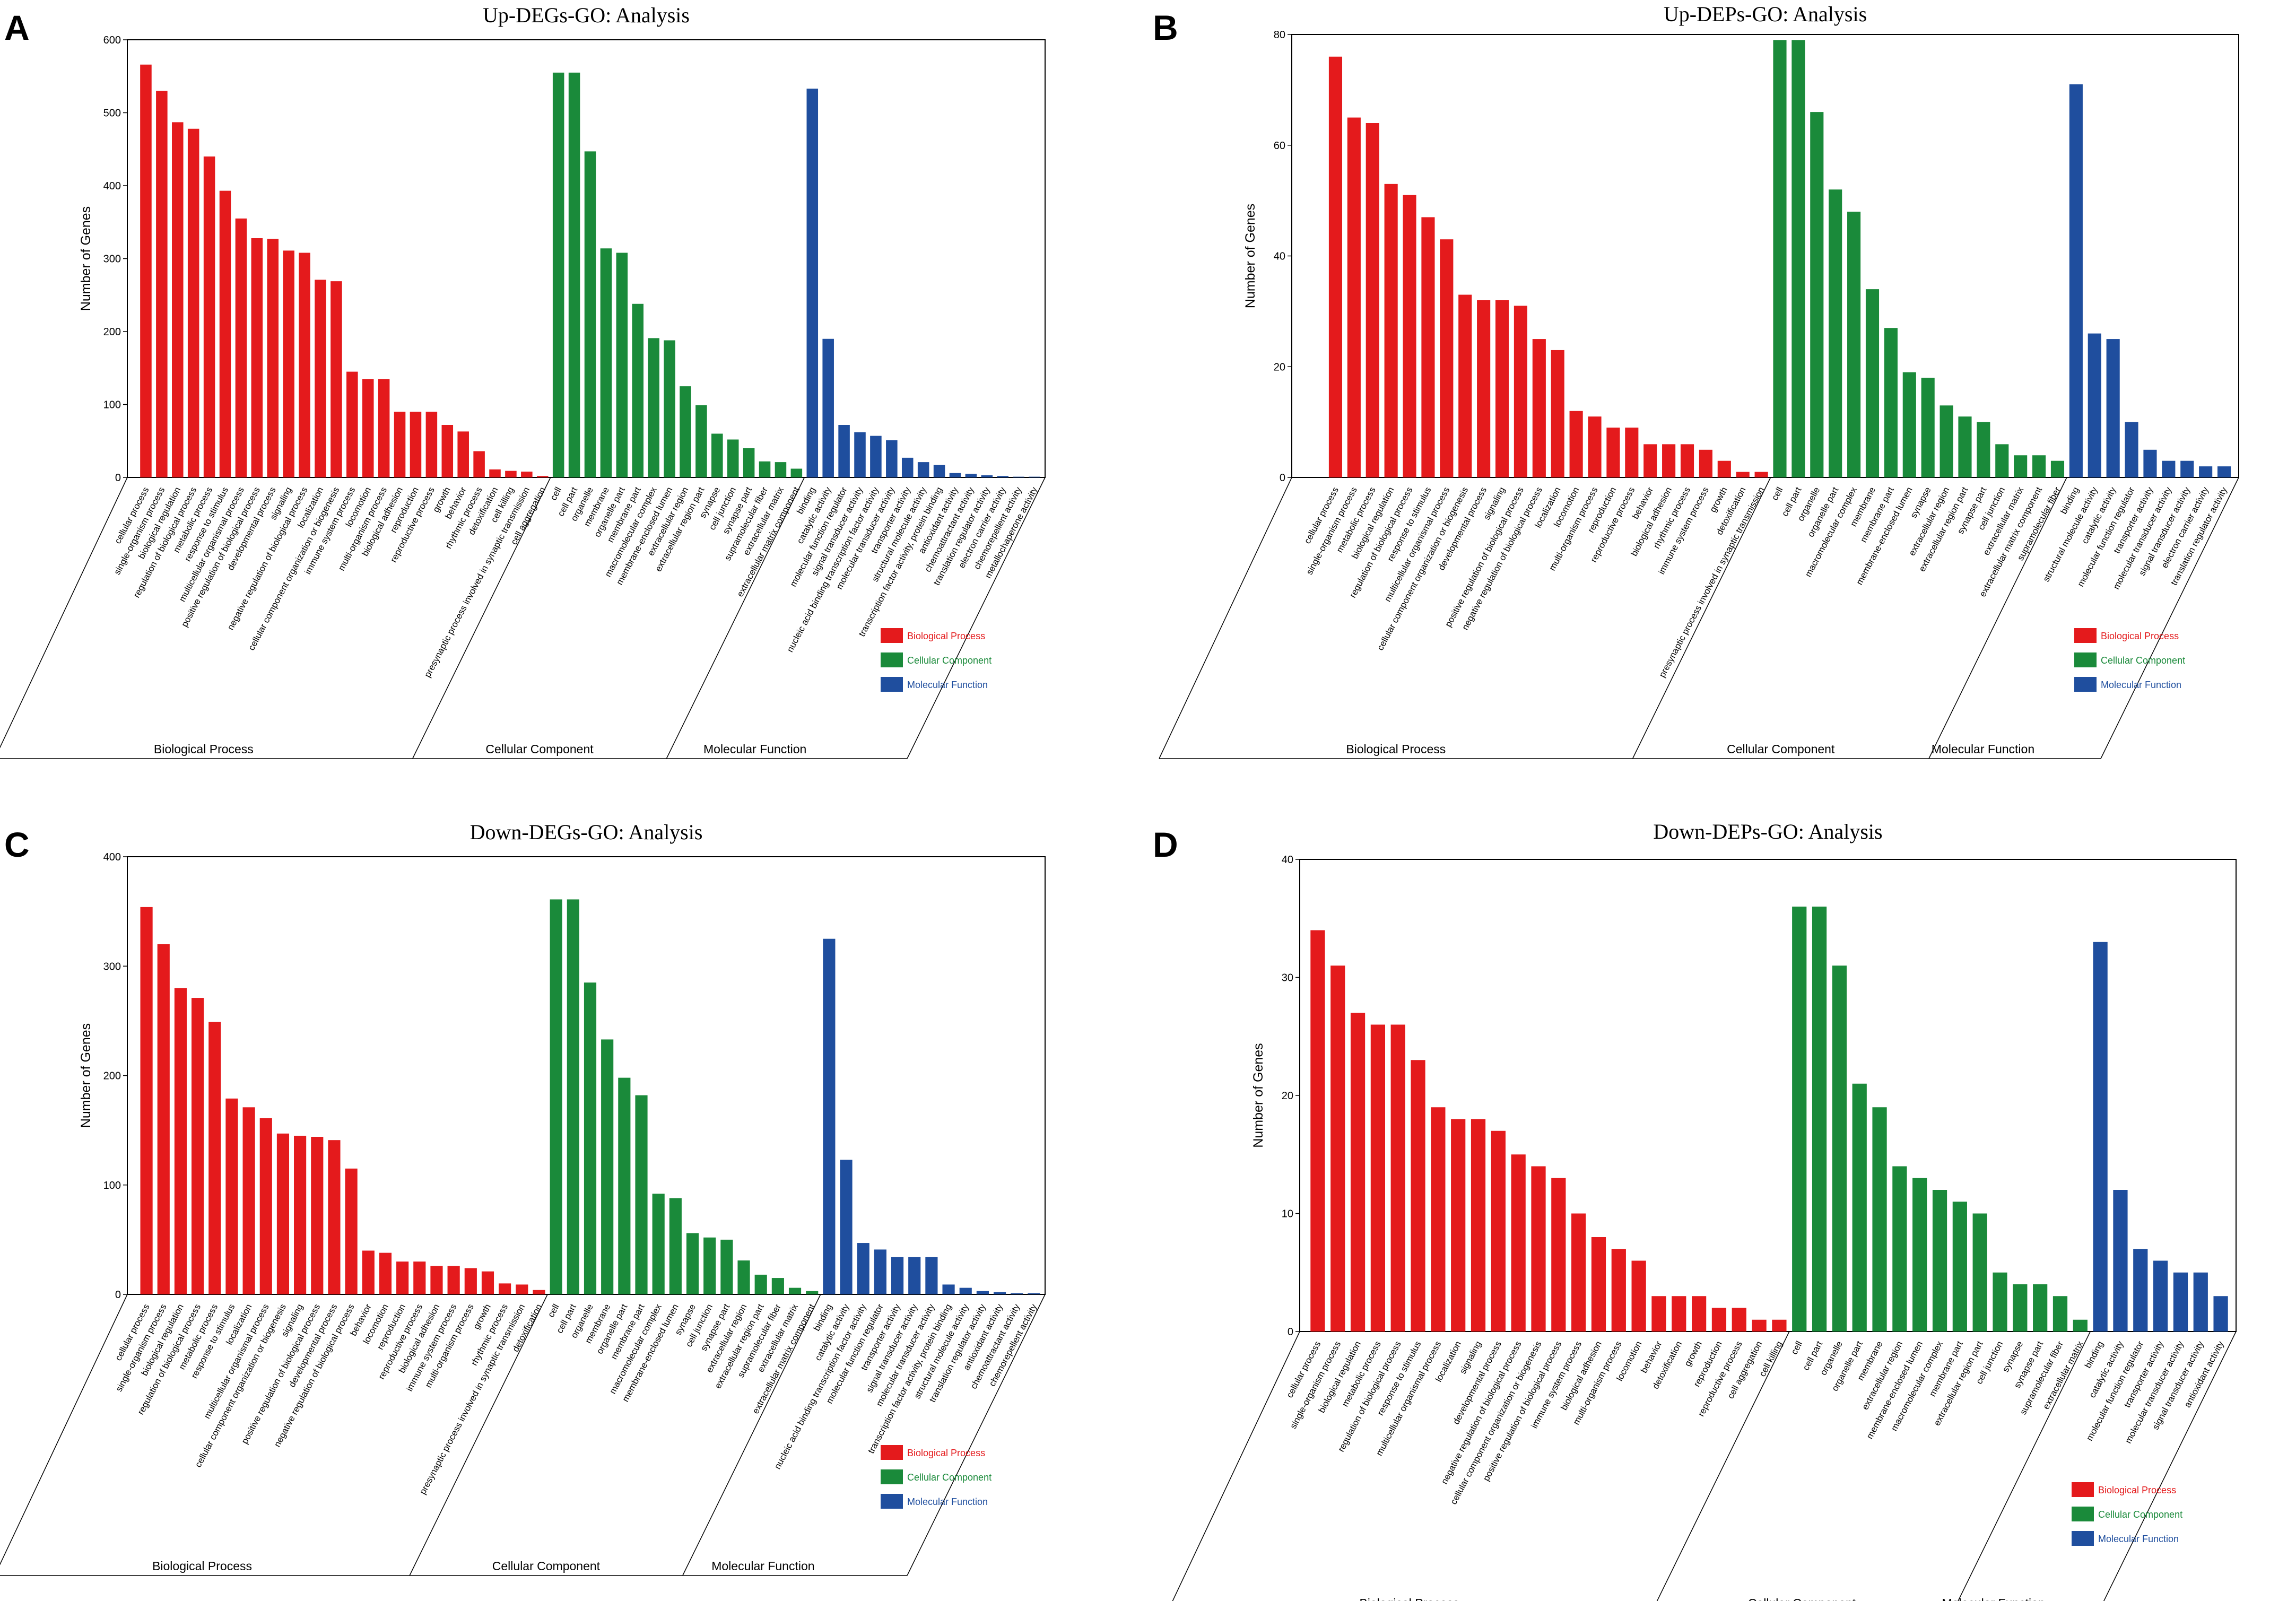 This screenshot has width=2296, height=1601. What do you see at coordinates (1797, 1347) in the screenshot?
I see `x-tick-label: cell` at bounding box center [1797, 1347].